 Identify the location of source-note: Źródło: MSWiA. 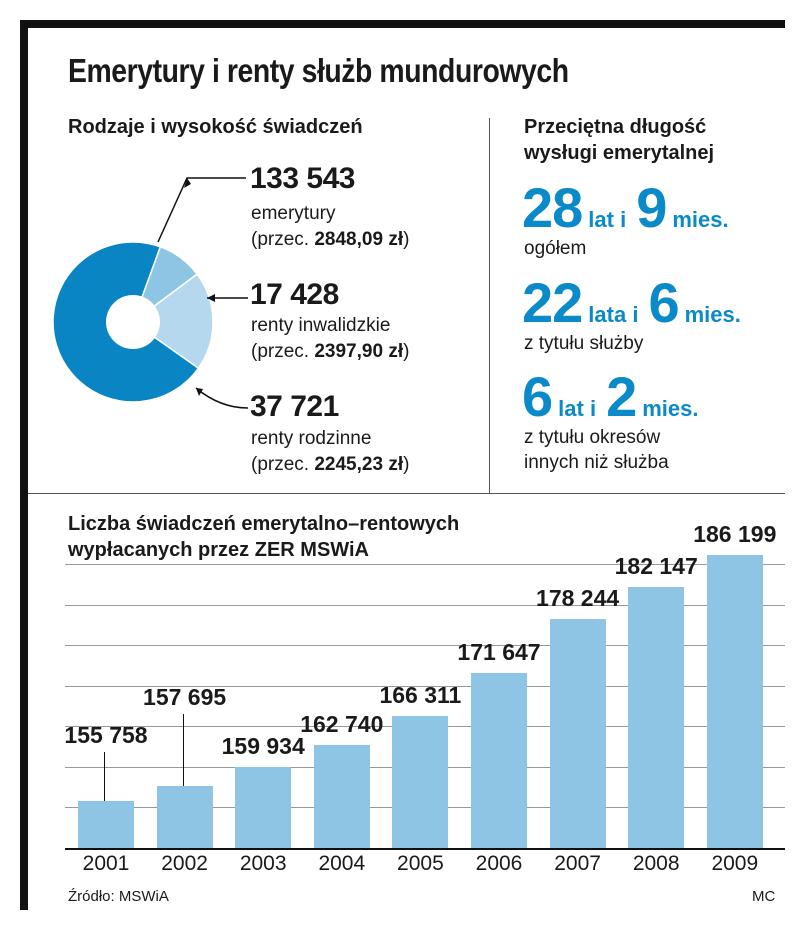
(118, 896).